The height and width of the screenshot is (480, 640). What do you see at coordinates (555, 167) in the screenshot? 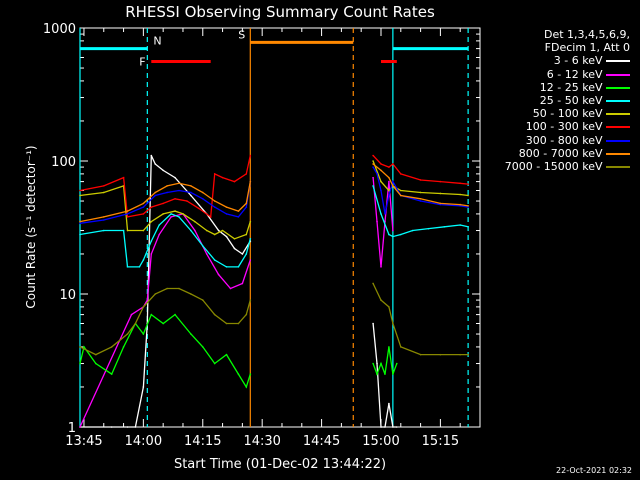
I see `legend-entry-label: 7000 - 15000 keV` at bounding box center [555, 167].